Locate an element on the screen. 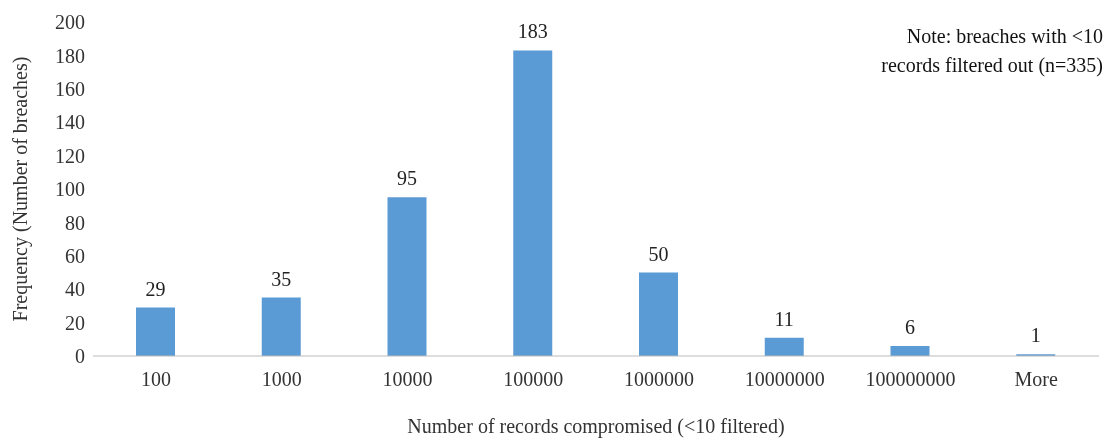  data-label: 95 is located at coordinates (407, 178).